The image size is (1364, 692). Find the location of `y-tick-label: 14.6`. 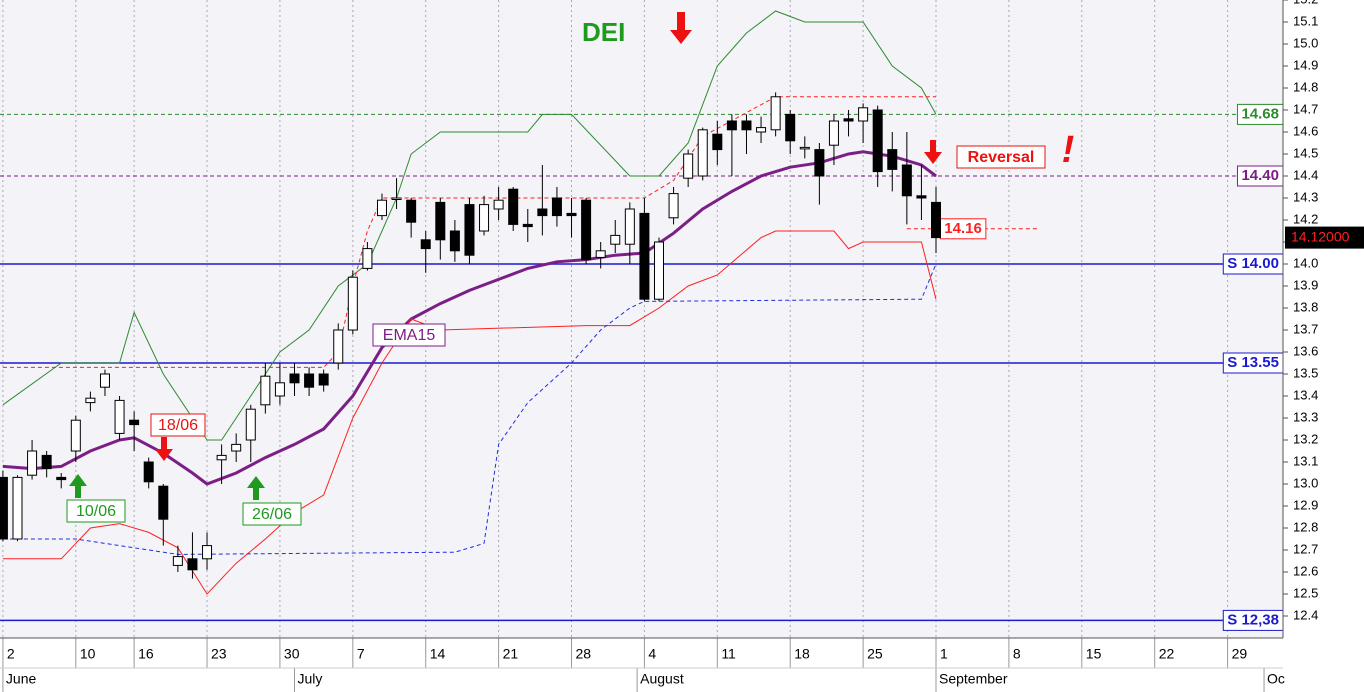

y-tick-label: 14.6 is located at coordinates (1305, 130).